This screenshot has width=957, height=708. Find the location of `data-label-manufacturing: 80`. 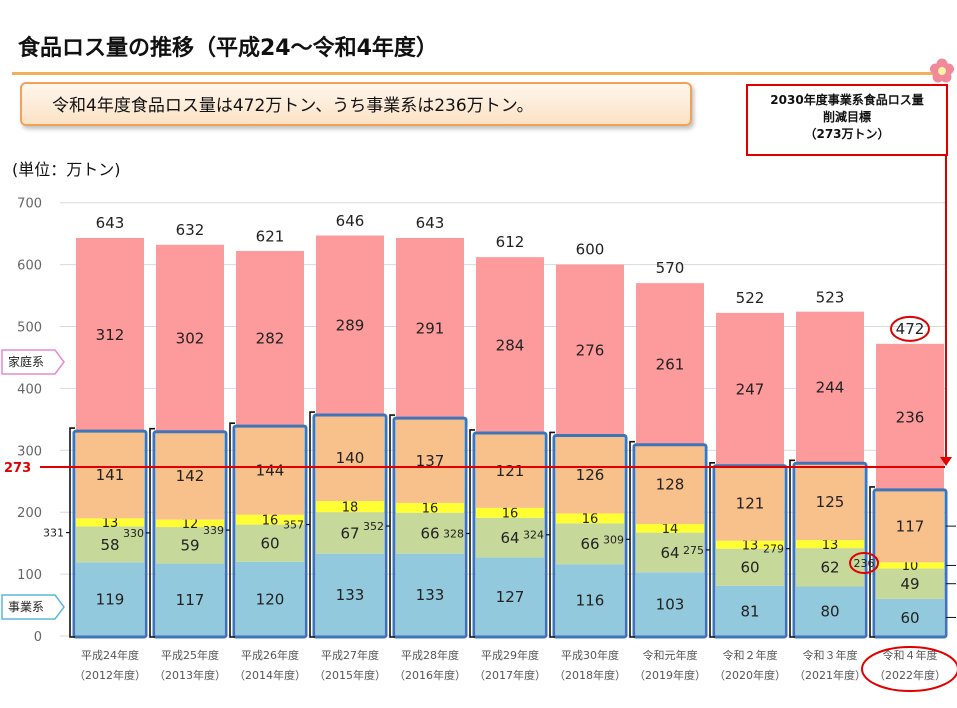

data-label-manufacturing: 80 is located at coordinates (829, 612).